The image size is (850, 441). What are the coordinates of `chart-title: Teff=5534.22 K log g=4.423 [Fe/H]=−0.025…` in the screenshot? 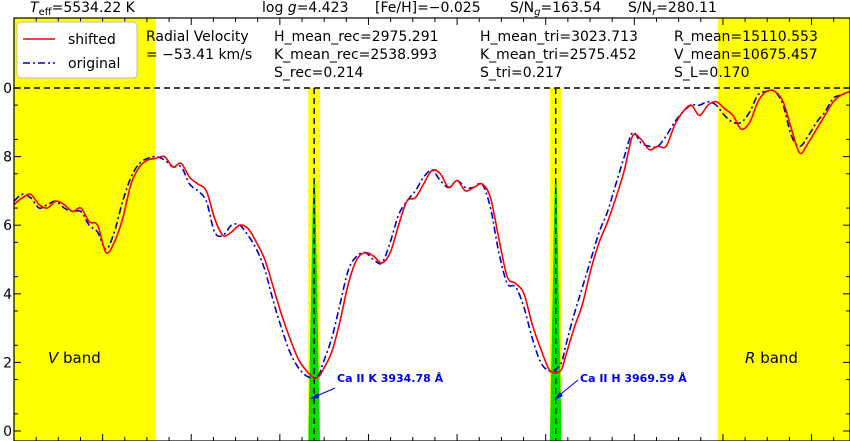 It's located at (373, 9).